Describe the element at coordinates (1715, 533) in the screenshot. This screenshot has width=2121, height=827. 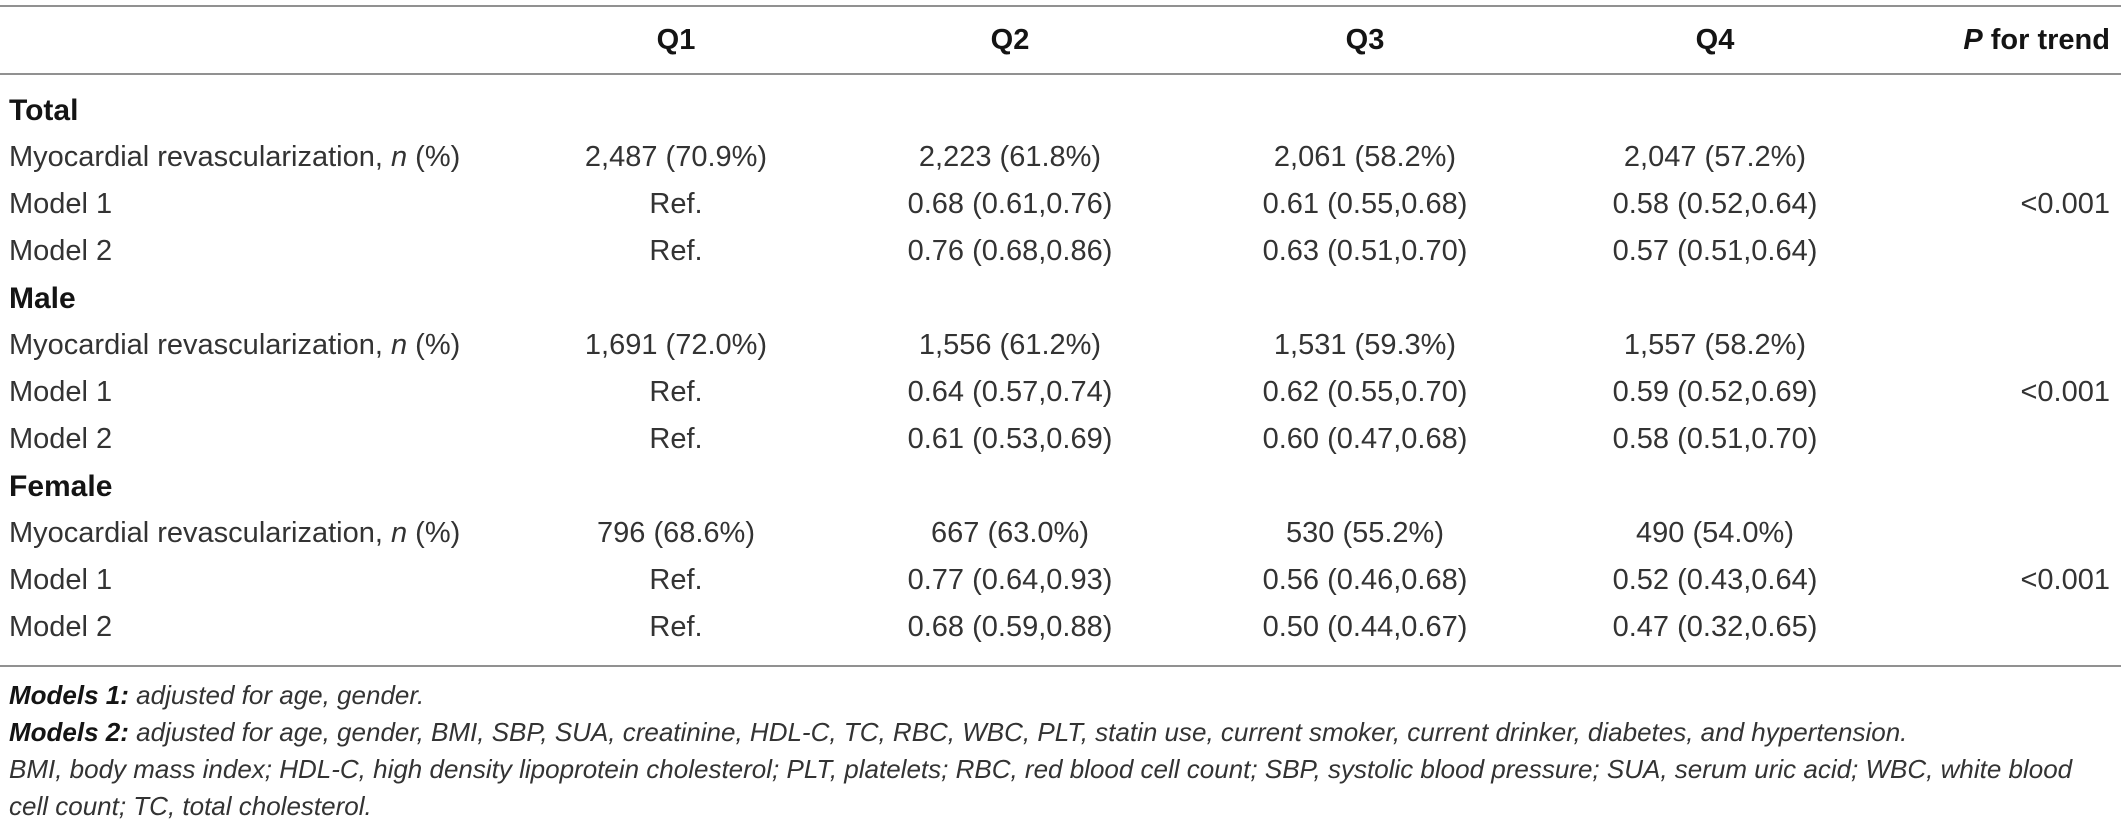
I see `cell-q4: 490 (54.0%)` at that location.